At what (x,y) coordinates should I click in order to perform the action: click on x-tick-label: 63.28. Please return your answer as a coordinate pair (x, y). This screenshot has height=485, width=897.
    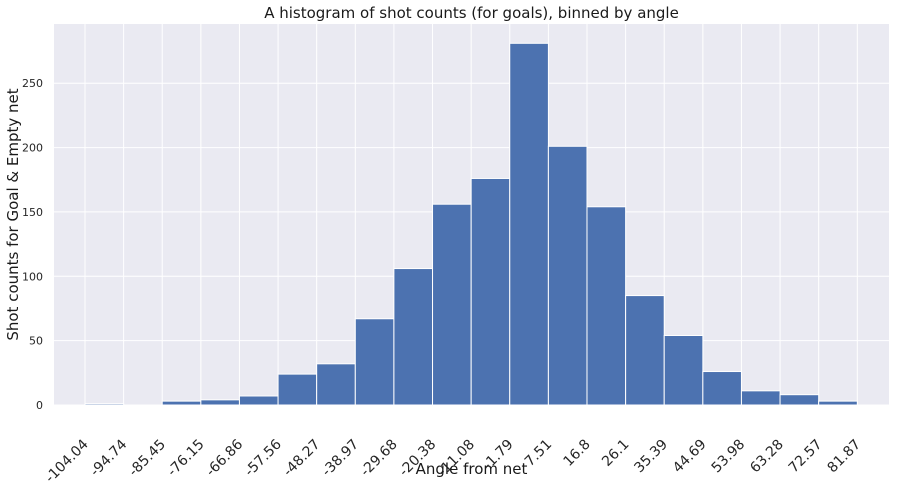
    Looking at the image, I should click on (767, 457).